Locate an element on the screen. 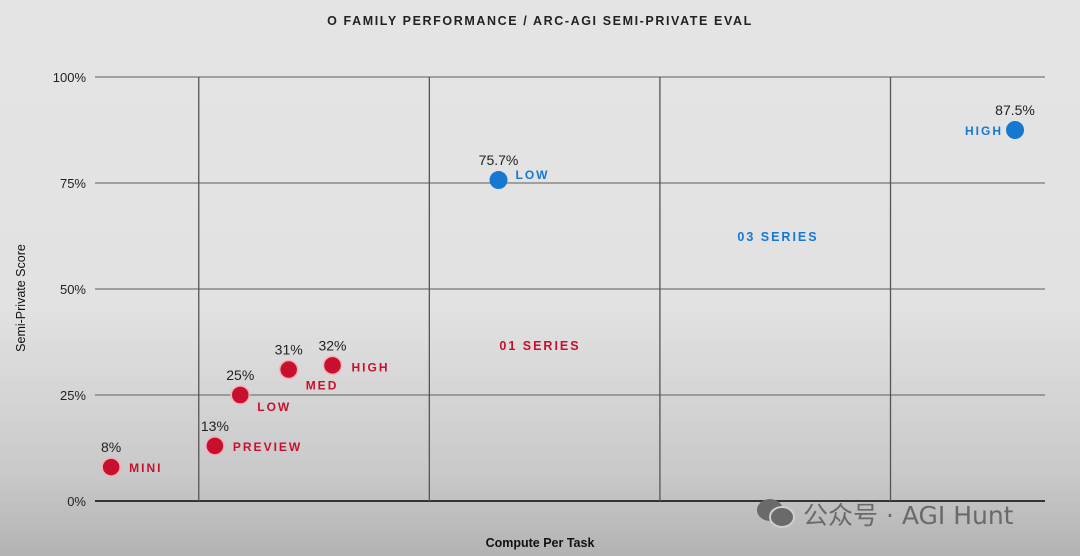  series-label: 03 SERIES is located at coordinates (777, 237).